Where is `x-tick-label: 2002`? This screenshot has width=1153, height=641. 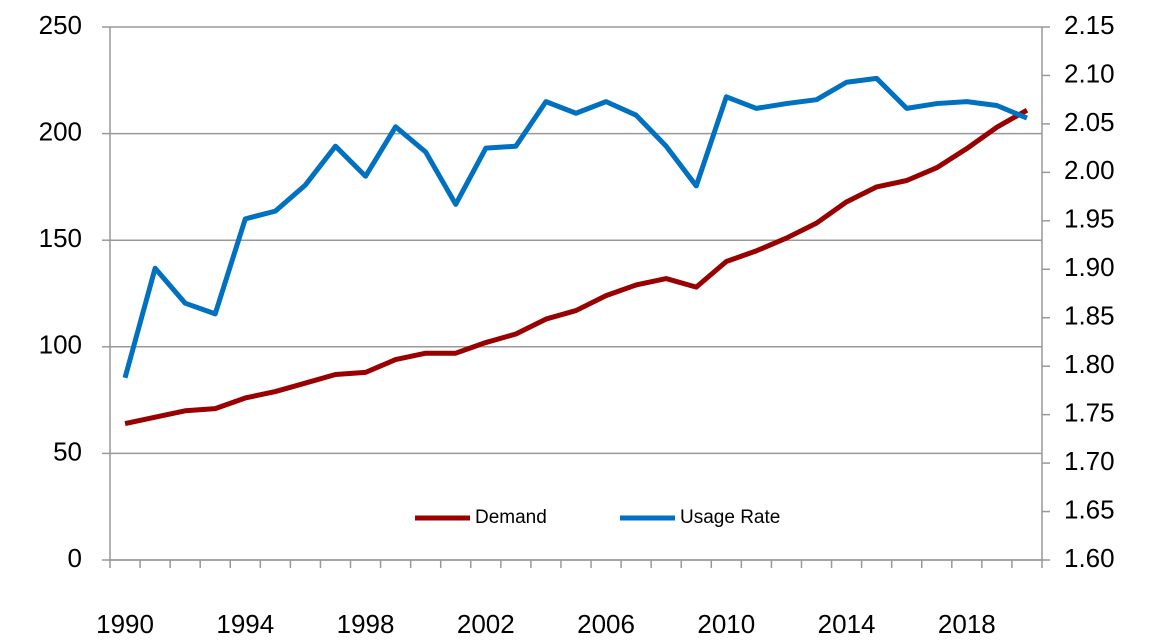
x-tick-label: 2002 is located at coordinates (486, 624).